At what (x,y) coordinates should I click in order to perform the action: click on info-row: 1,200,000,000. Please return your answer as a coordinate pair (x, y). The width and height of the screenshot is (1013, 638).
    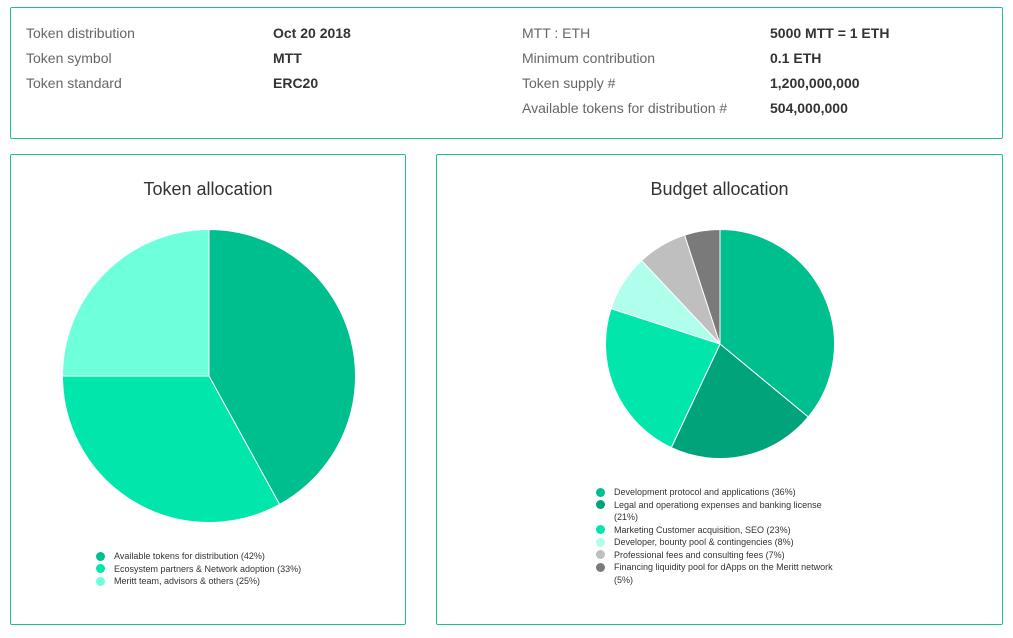
    Looking at the image, I should click on (815, 83).